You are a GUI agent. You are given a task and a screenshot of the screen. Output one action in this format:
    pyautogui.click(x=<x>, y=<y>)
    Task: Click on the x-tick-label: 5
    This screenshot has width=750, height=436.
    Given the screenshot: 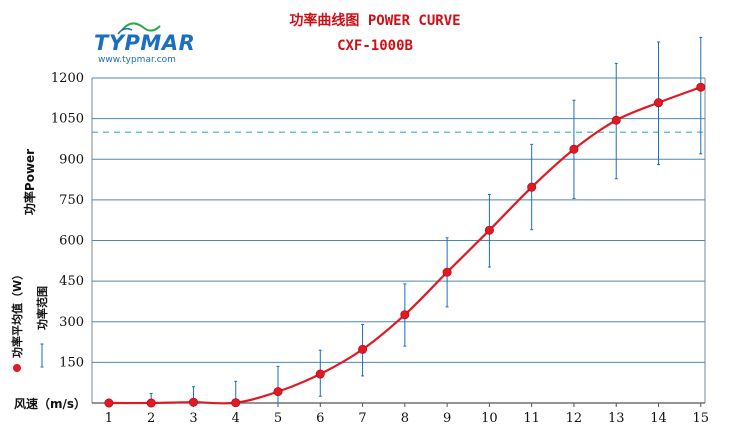 What is the action you would take?
    pyautogui.click(x=278, y=418)
    